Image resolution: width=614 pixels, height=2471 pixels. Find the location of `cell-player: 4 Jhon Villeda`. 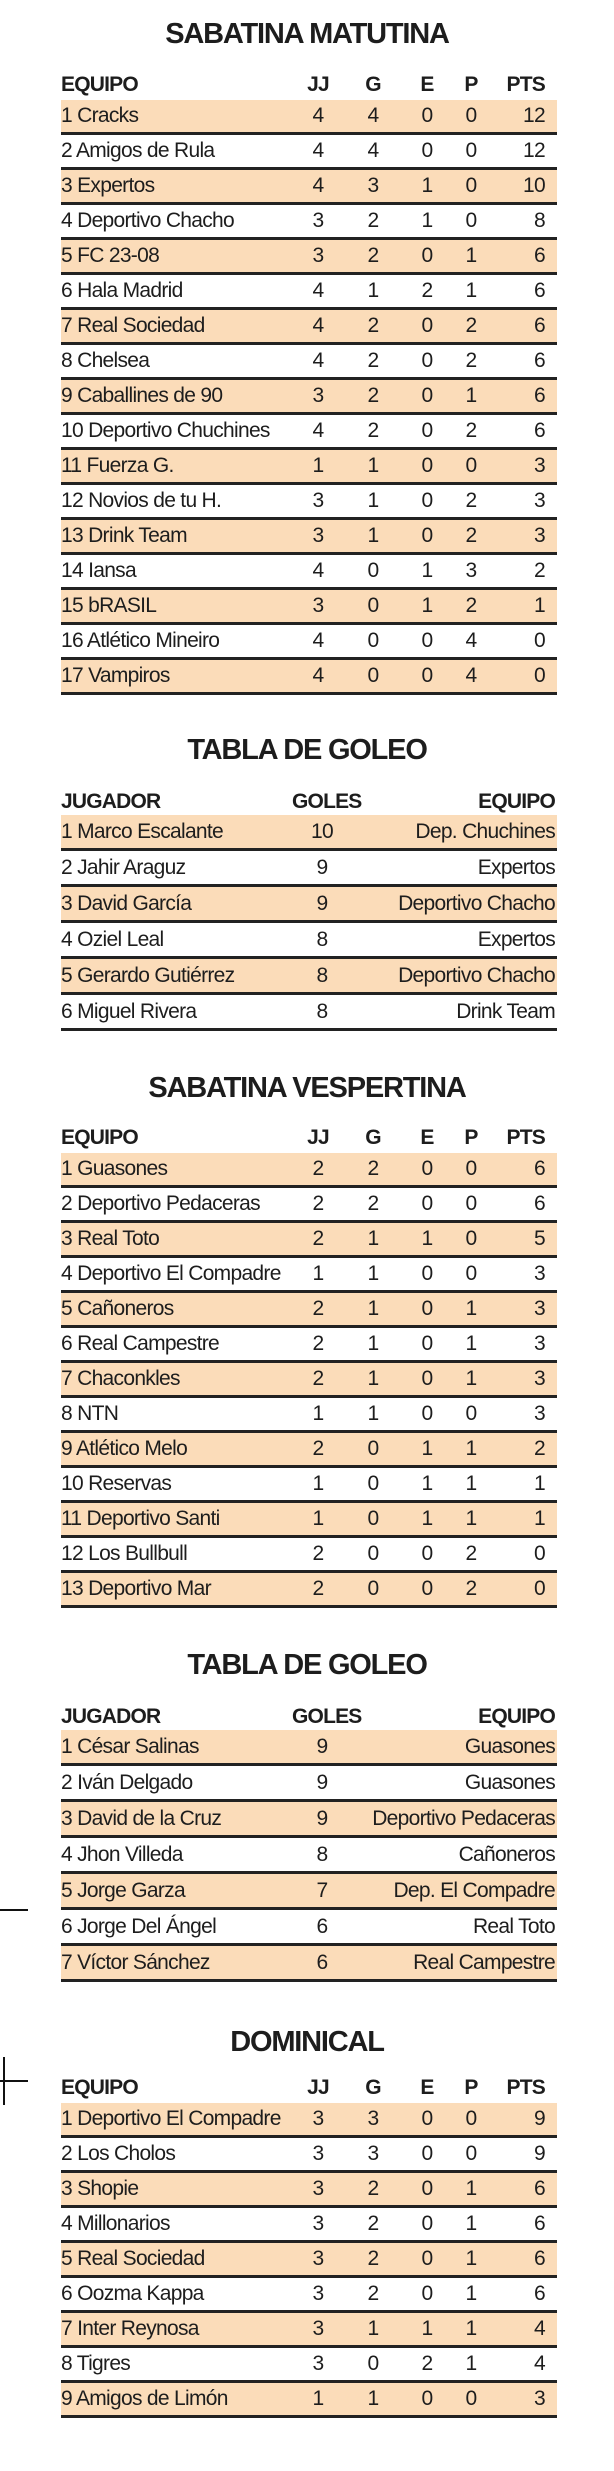

cell-player: 4 Jhon Villeda is located at coordinates (122, 1854).